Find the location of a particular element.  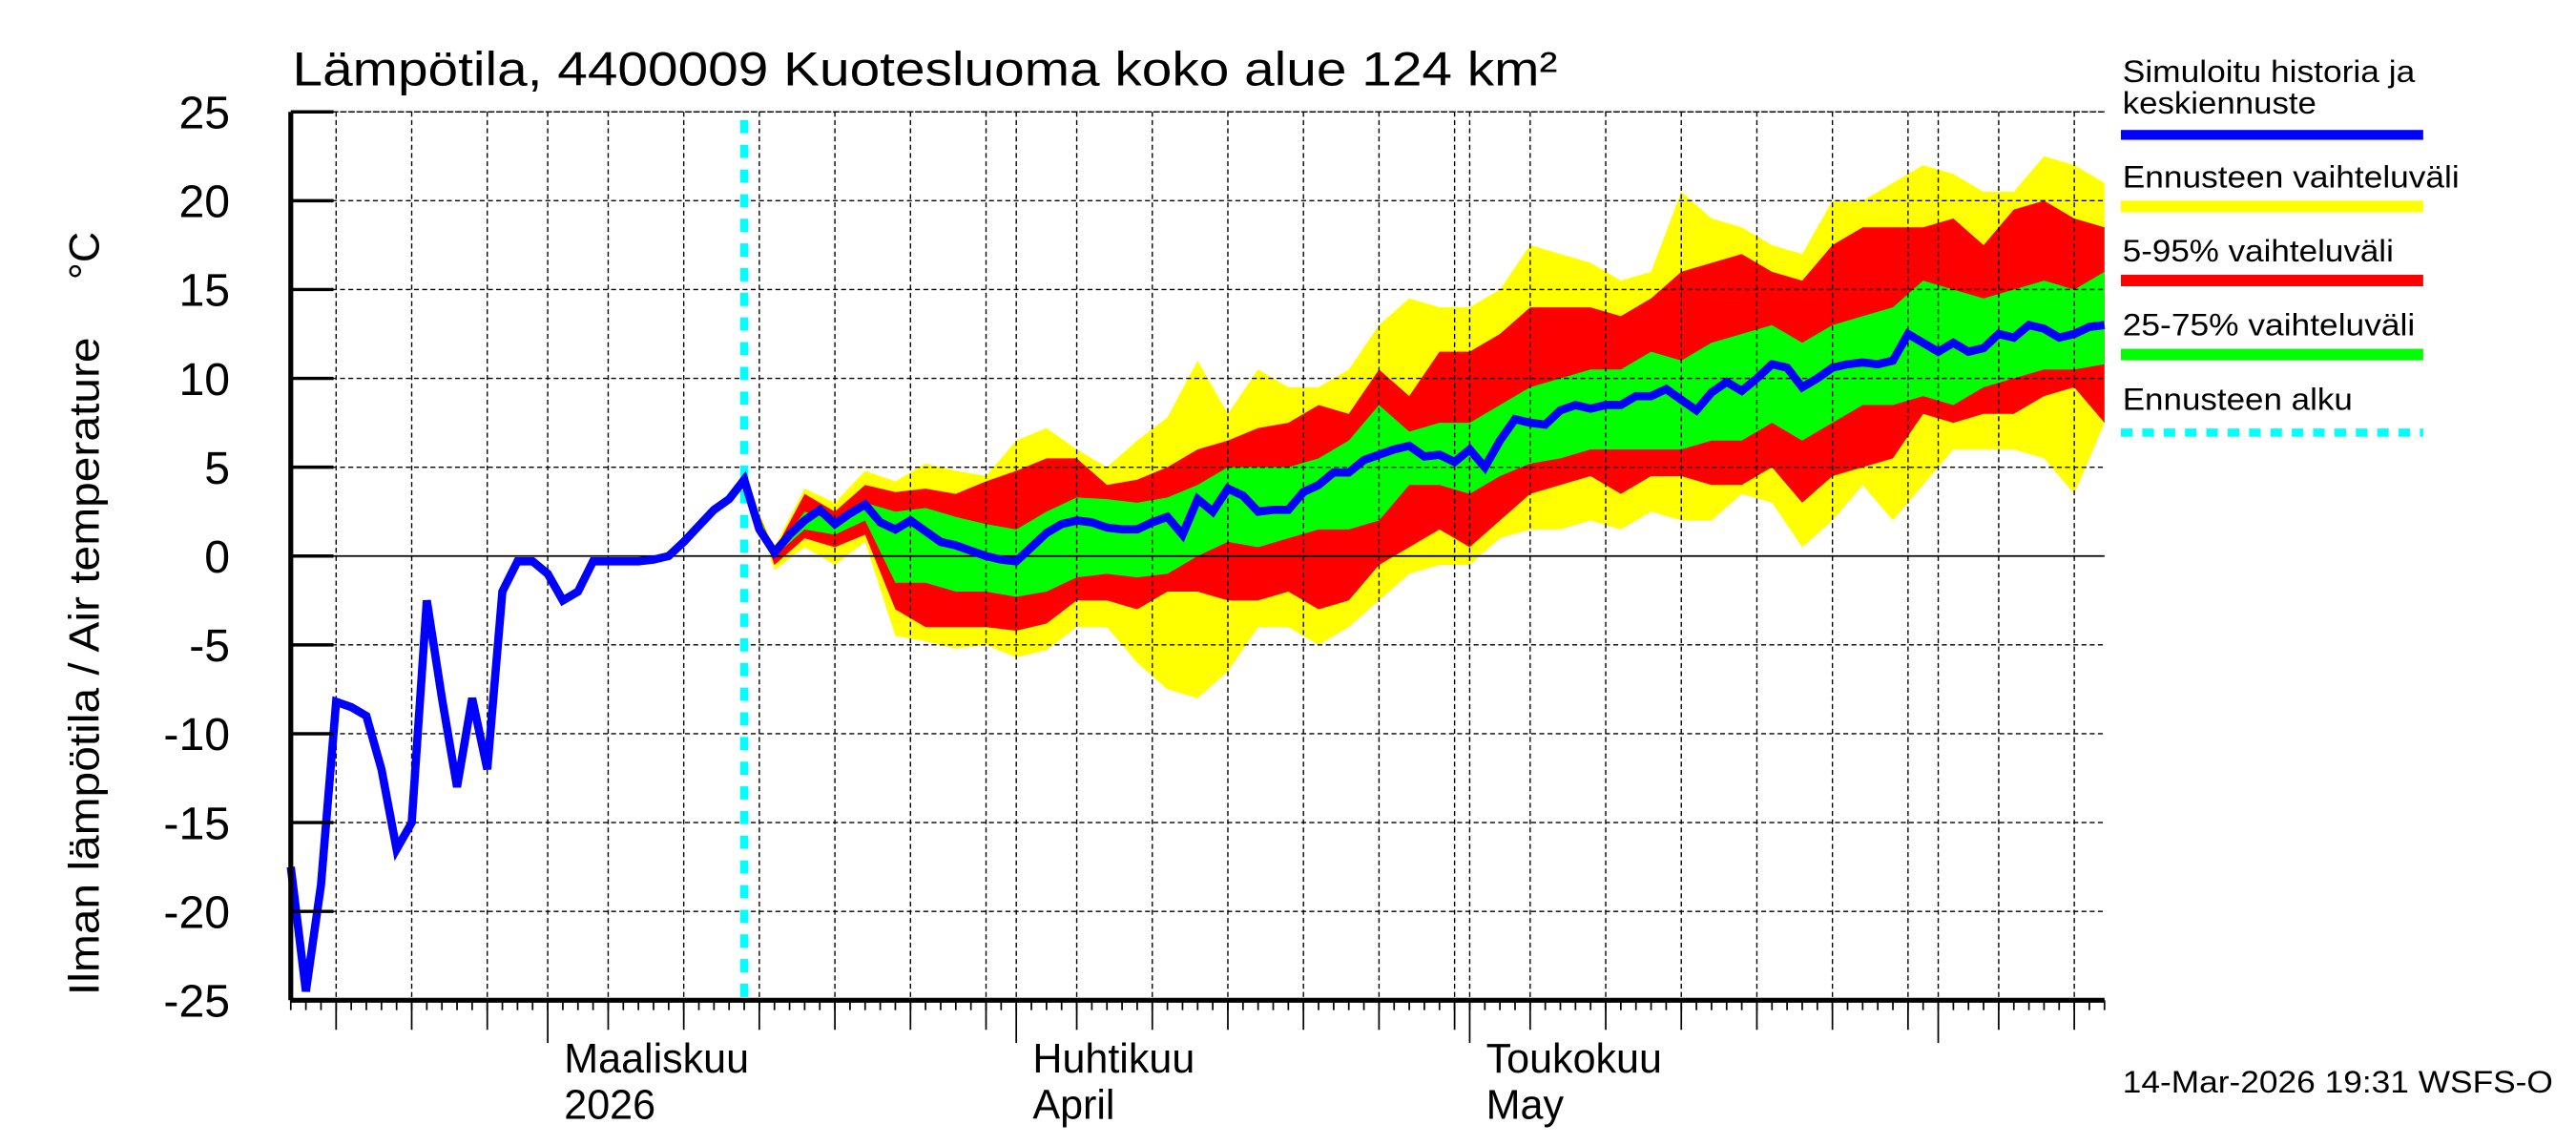

y-tick-label: 25 is located at coordinates (204, 113).